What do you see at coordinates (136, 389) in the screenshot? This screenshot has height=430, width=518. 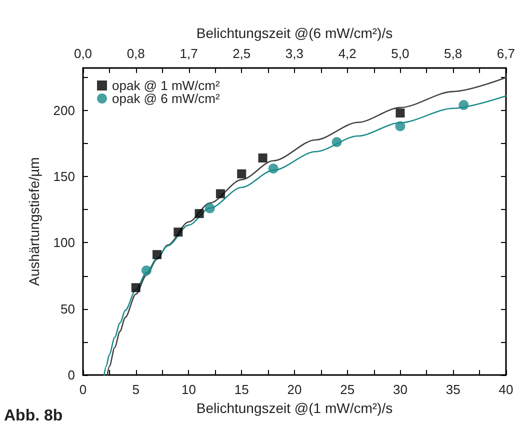 I see `x-tick-label: 5` at bounding box center [136, 389].